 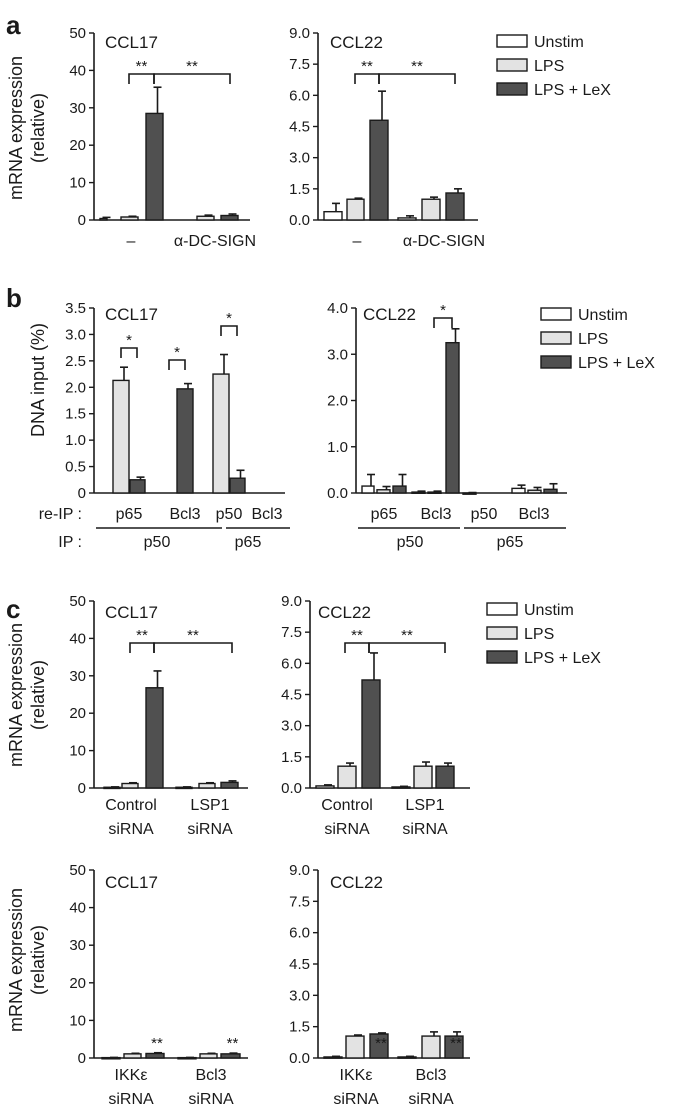 What do you see at coordinates (556, 362) in the screenshot?
I see `legend-swatch-lex` at bounding box center [556, 362].